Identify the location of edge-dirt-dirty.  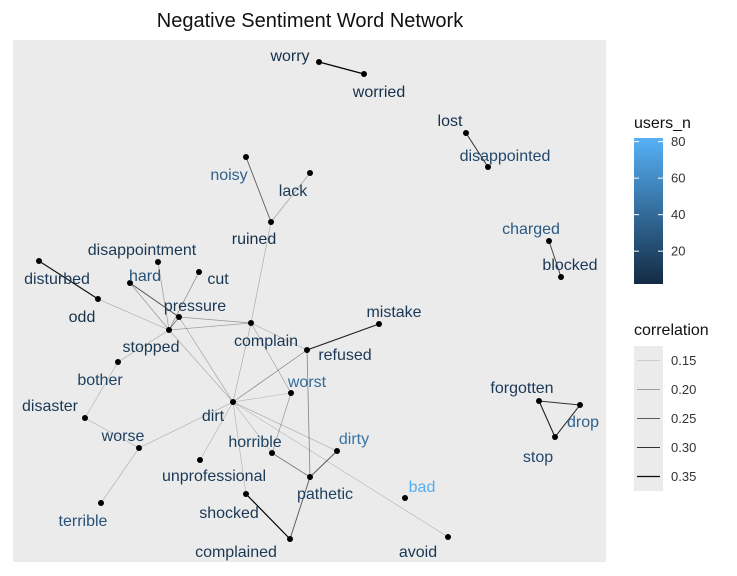
(285, 426).